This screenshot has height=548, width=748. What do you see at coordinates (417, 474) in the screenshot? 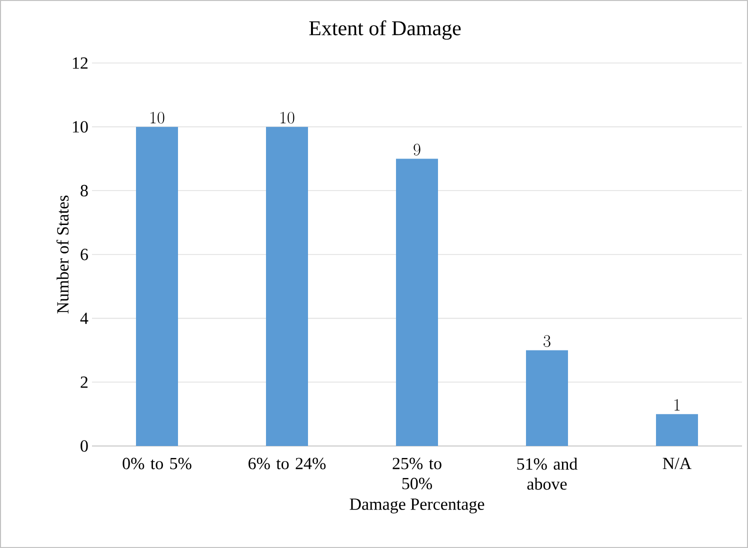
I see `x-tick-label: 25% to 50%` at bounding box center [417, 474].